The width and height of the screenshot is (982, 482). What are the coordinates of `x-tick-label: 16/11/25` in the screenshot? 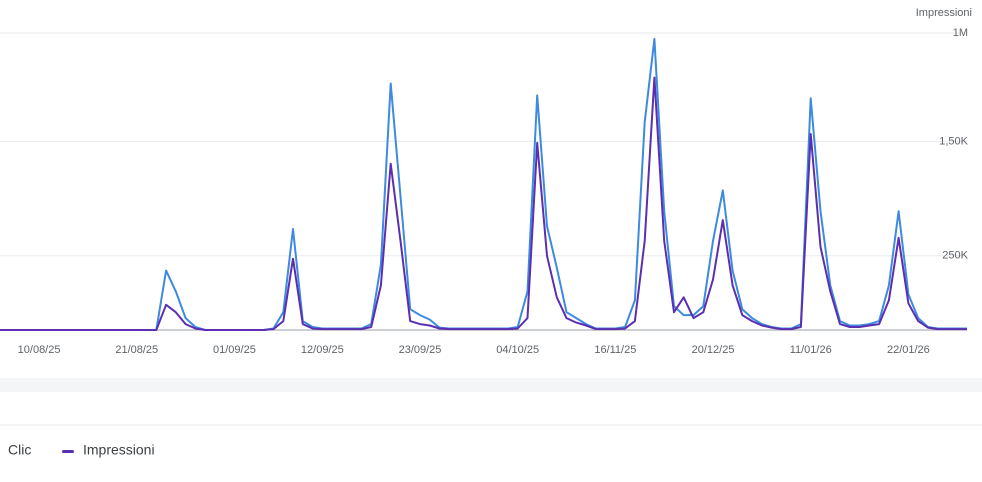 It's located at (615, 350).